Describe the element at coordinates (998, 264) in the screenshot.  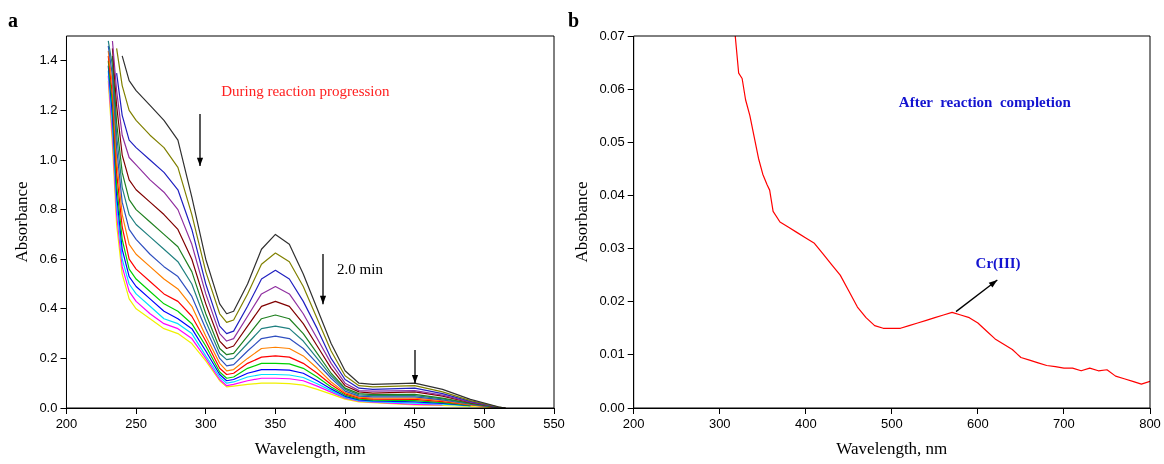
I see `annotation: Cr(III)` at that location.